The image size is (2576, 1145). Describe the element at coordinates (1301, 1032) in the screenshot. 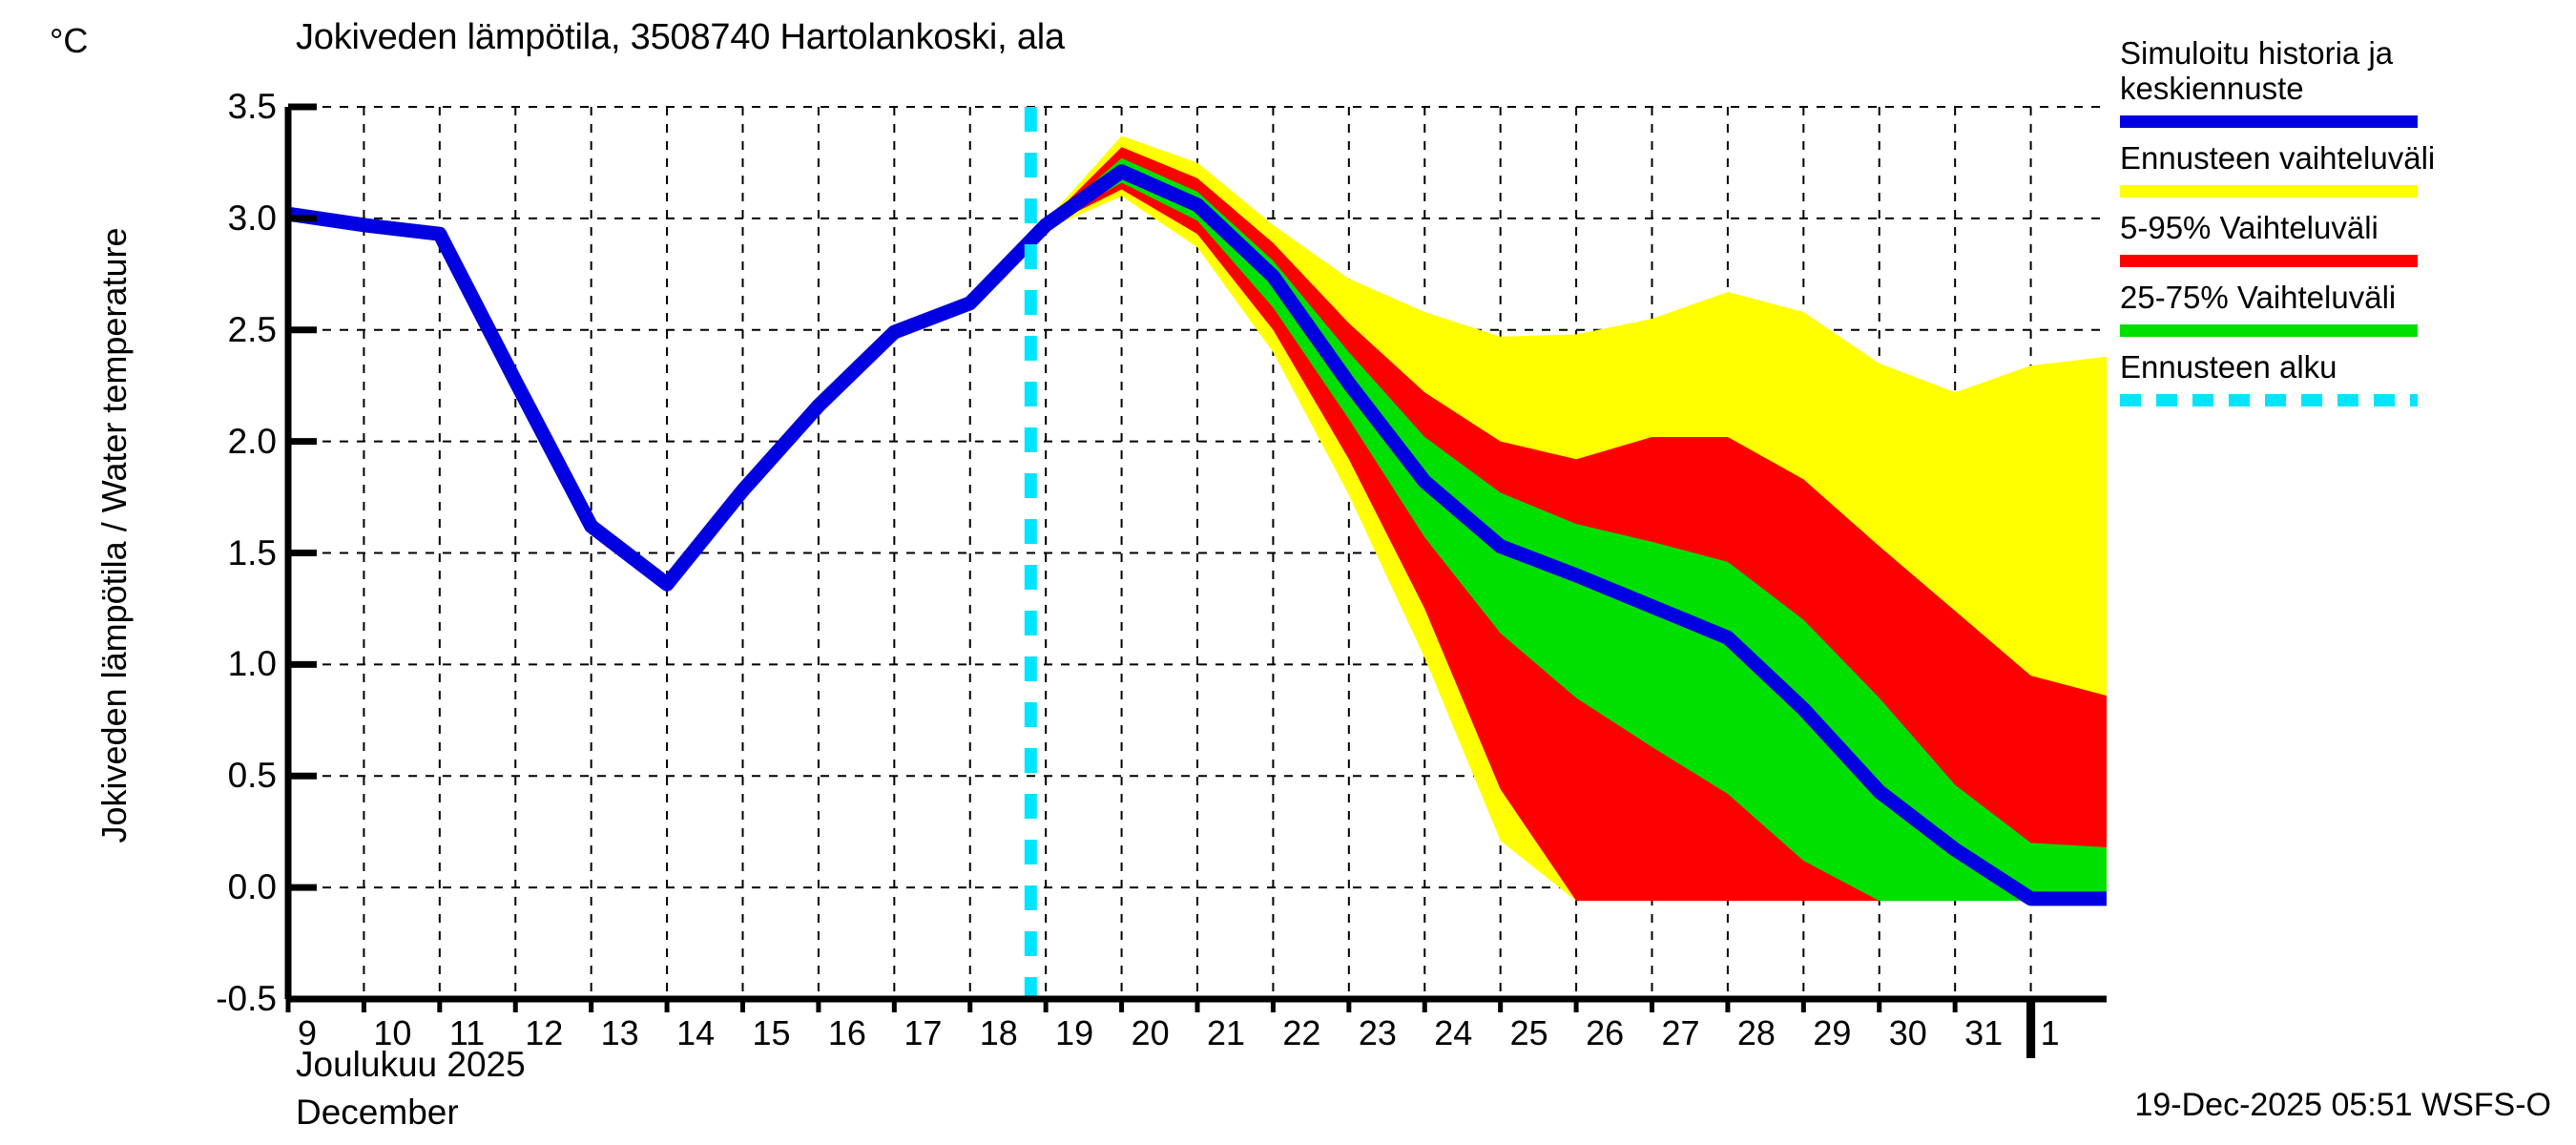

I see `x-tick-label: 22` at that location.